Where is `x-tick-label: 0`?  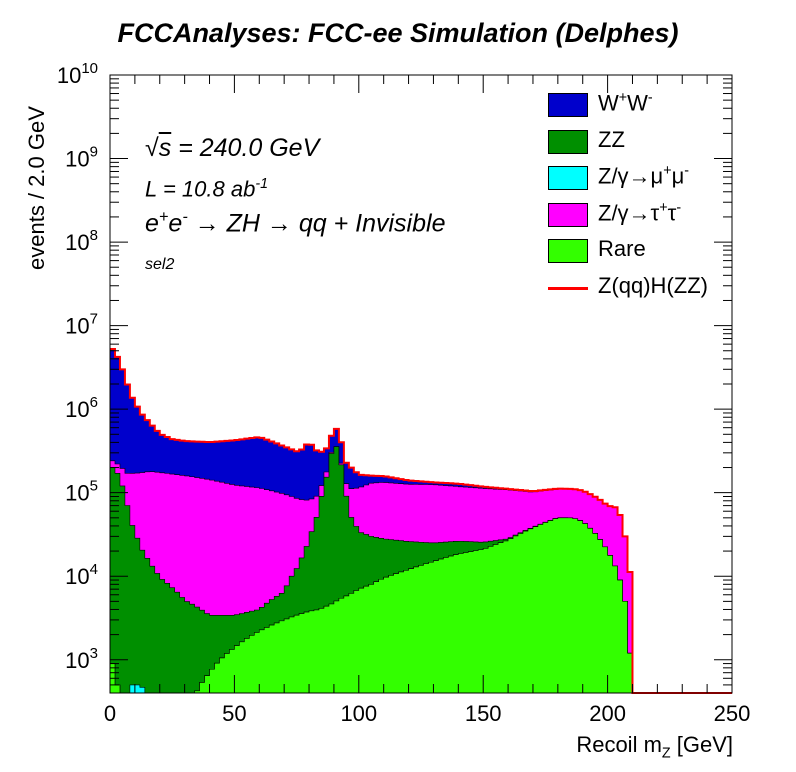
x-tick-label: 0 is located at coordinates (110, 713).